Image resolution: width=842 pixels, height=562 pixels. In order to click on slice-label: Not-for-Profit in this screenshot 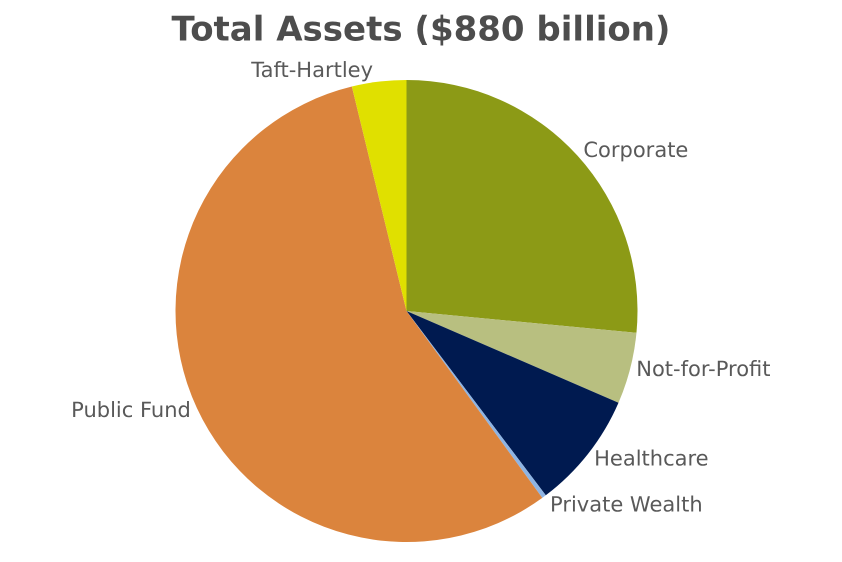, I will do `click(703, 369)`.